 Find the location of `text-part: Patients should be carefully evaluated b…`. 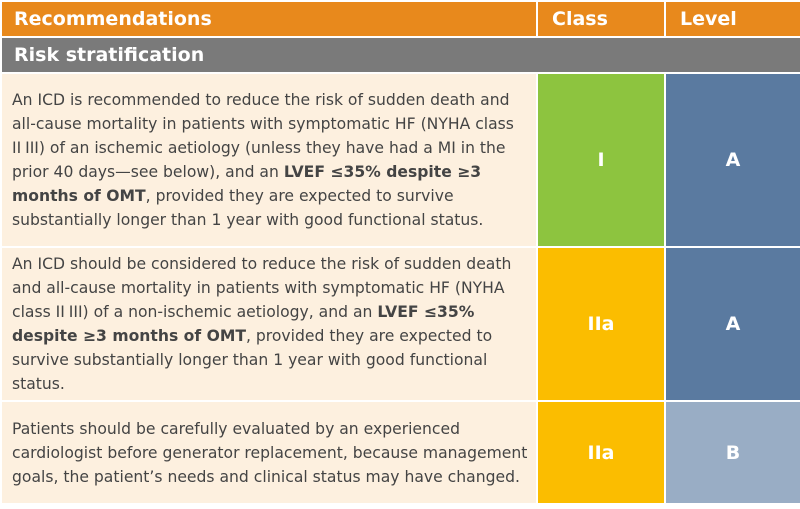

text-part: Patients should be carefully evaluated b… is located at coordinates (270, 452).